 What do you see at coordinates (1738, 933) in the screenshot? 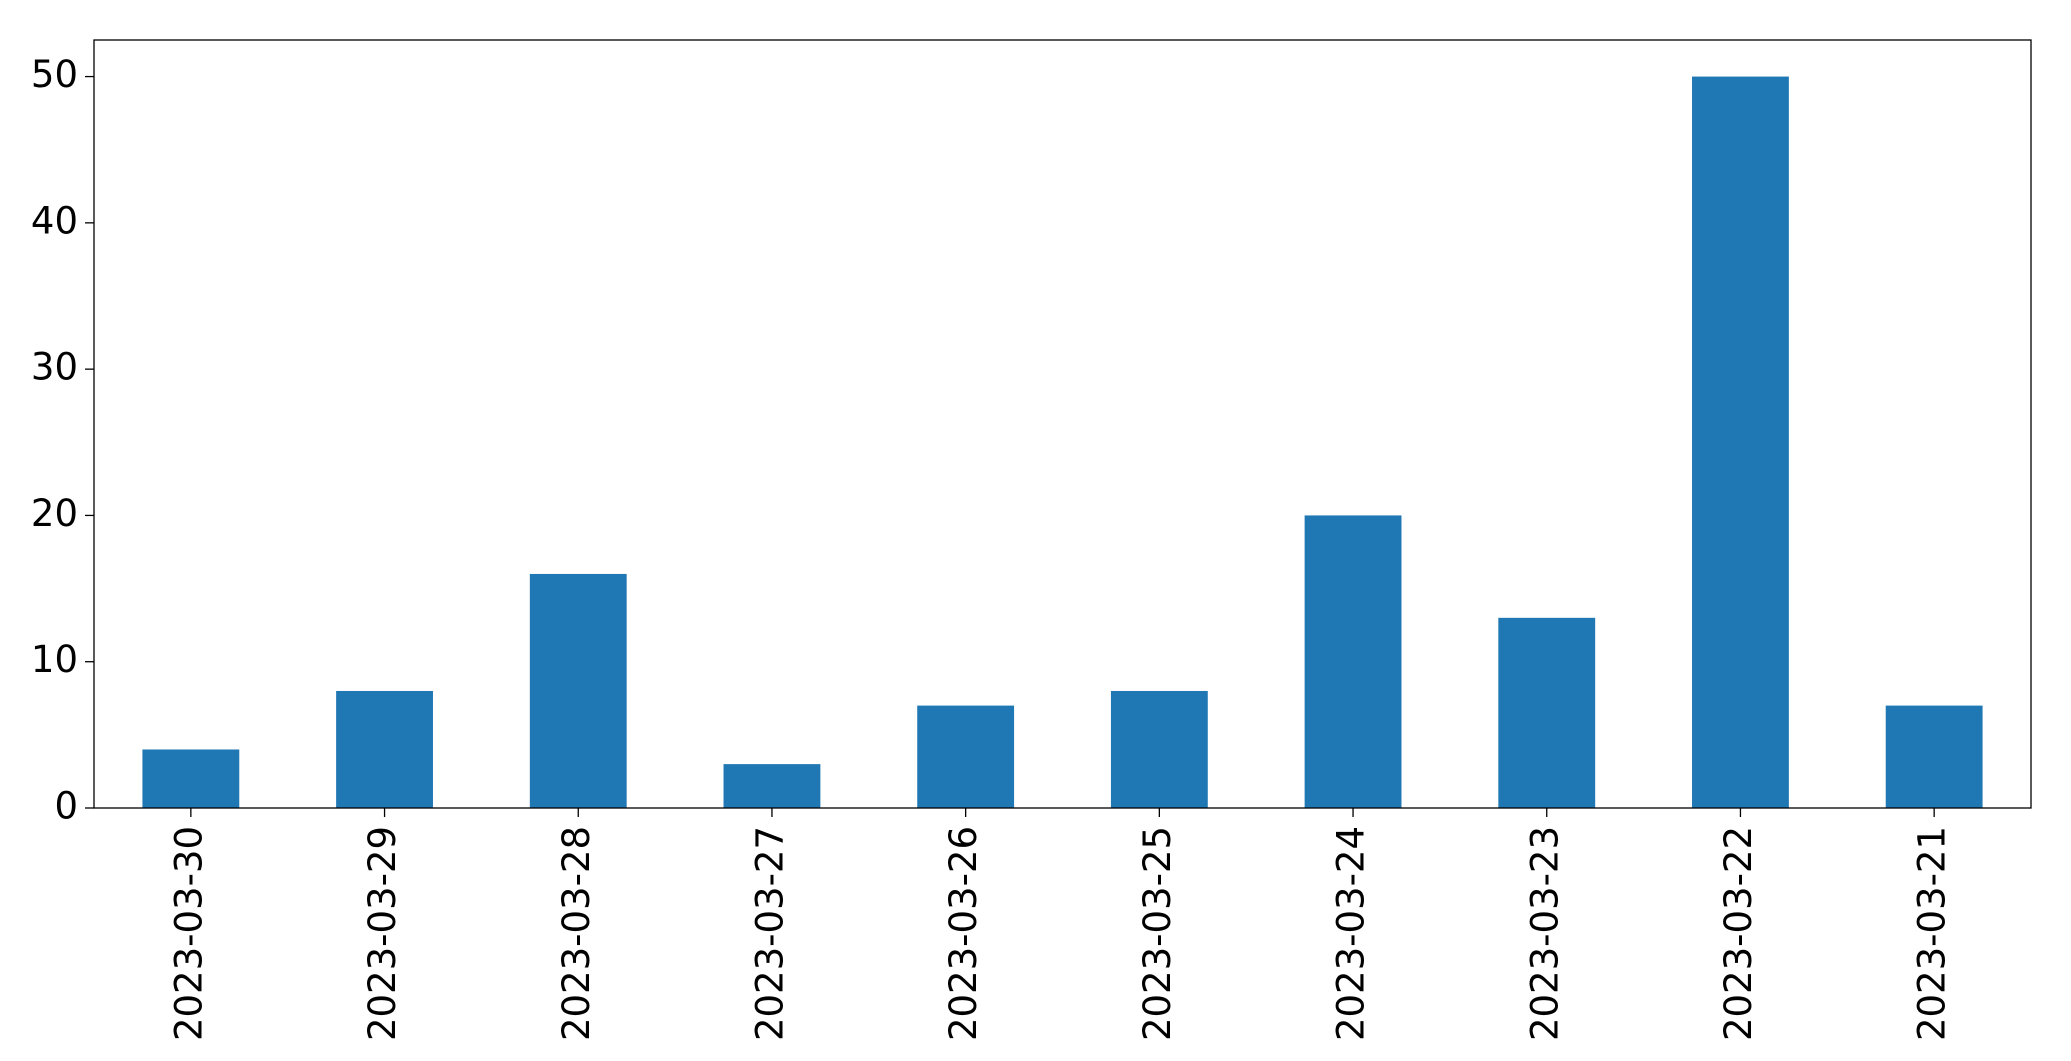
I see `x-tick-label: 2023-03-22` at bounding box center [1738, 933].